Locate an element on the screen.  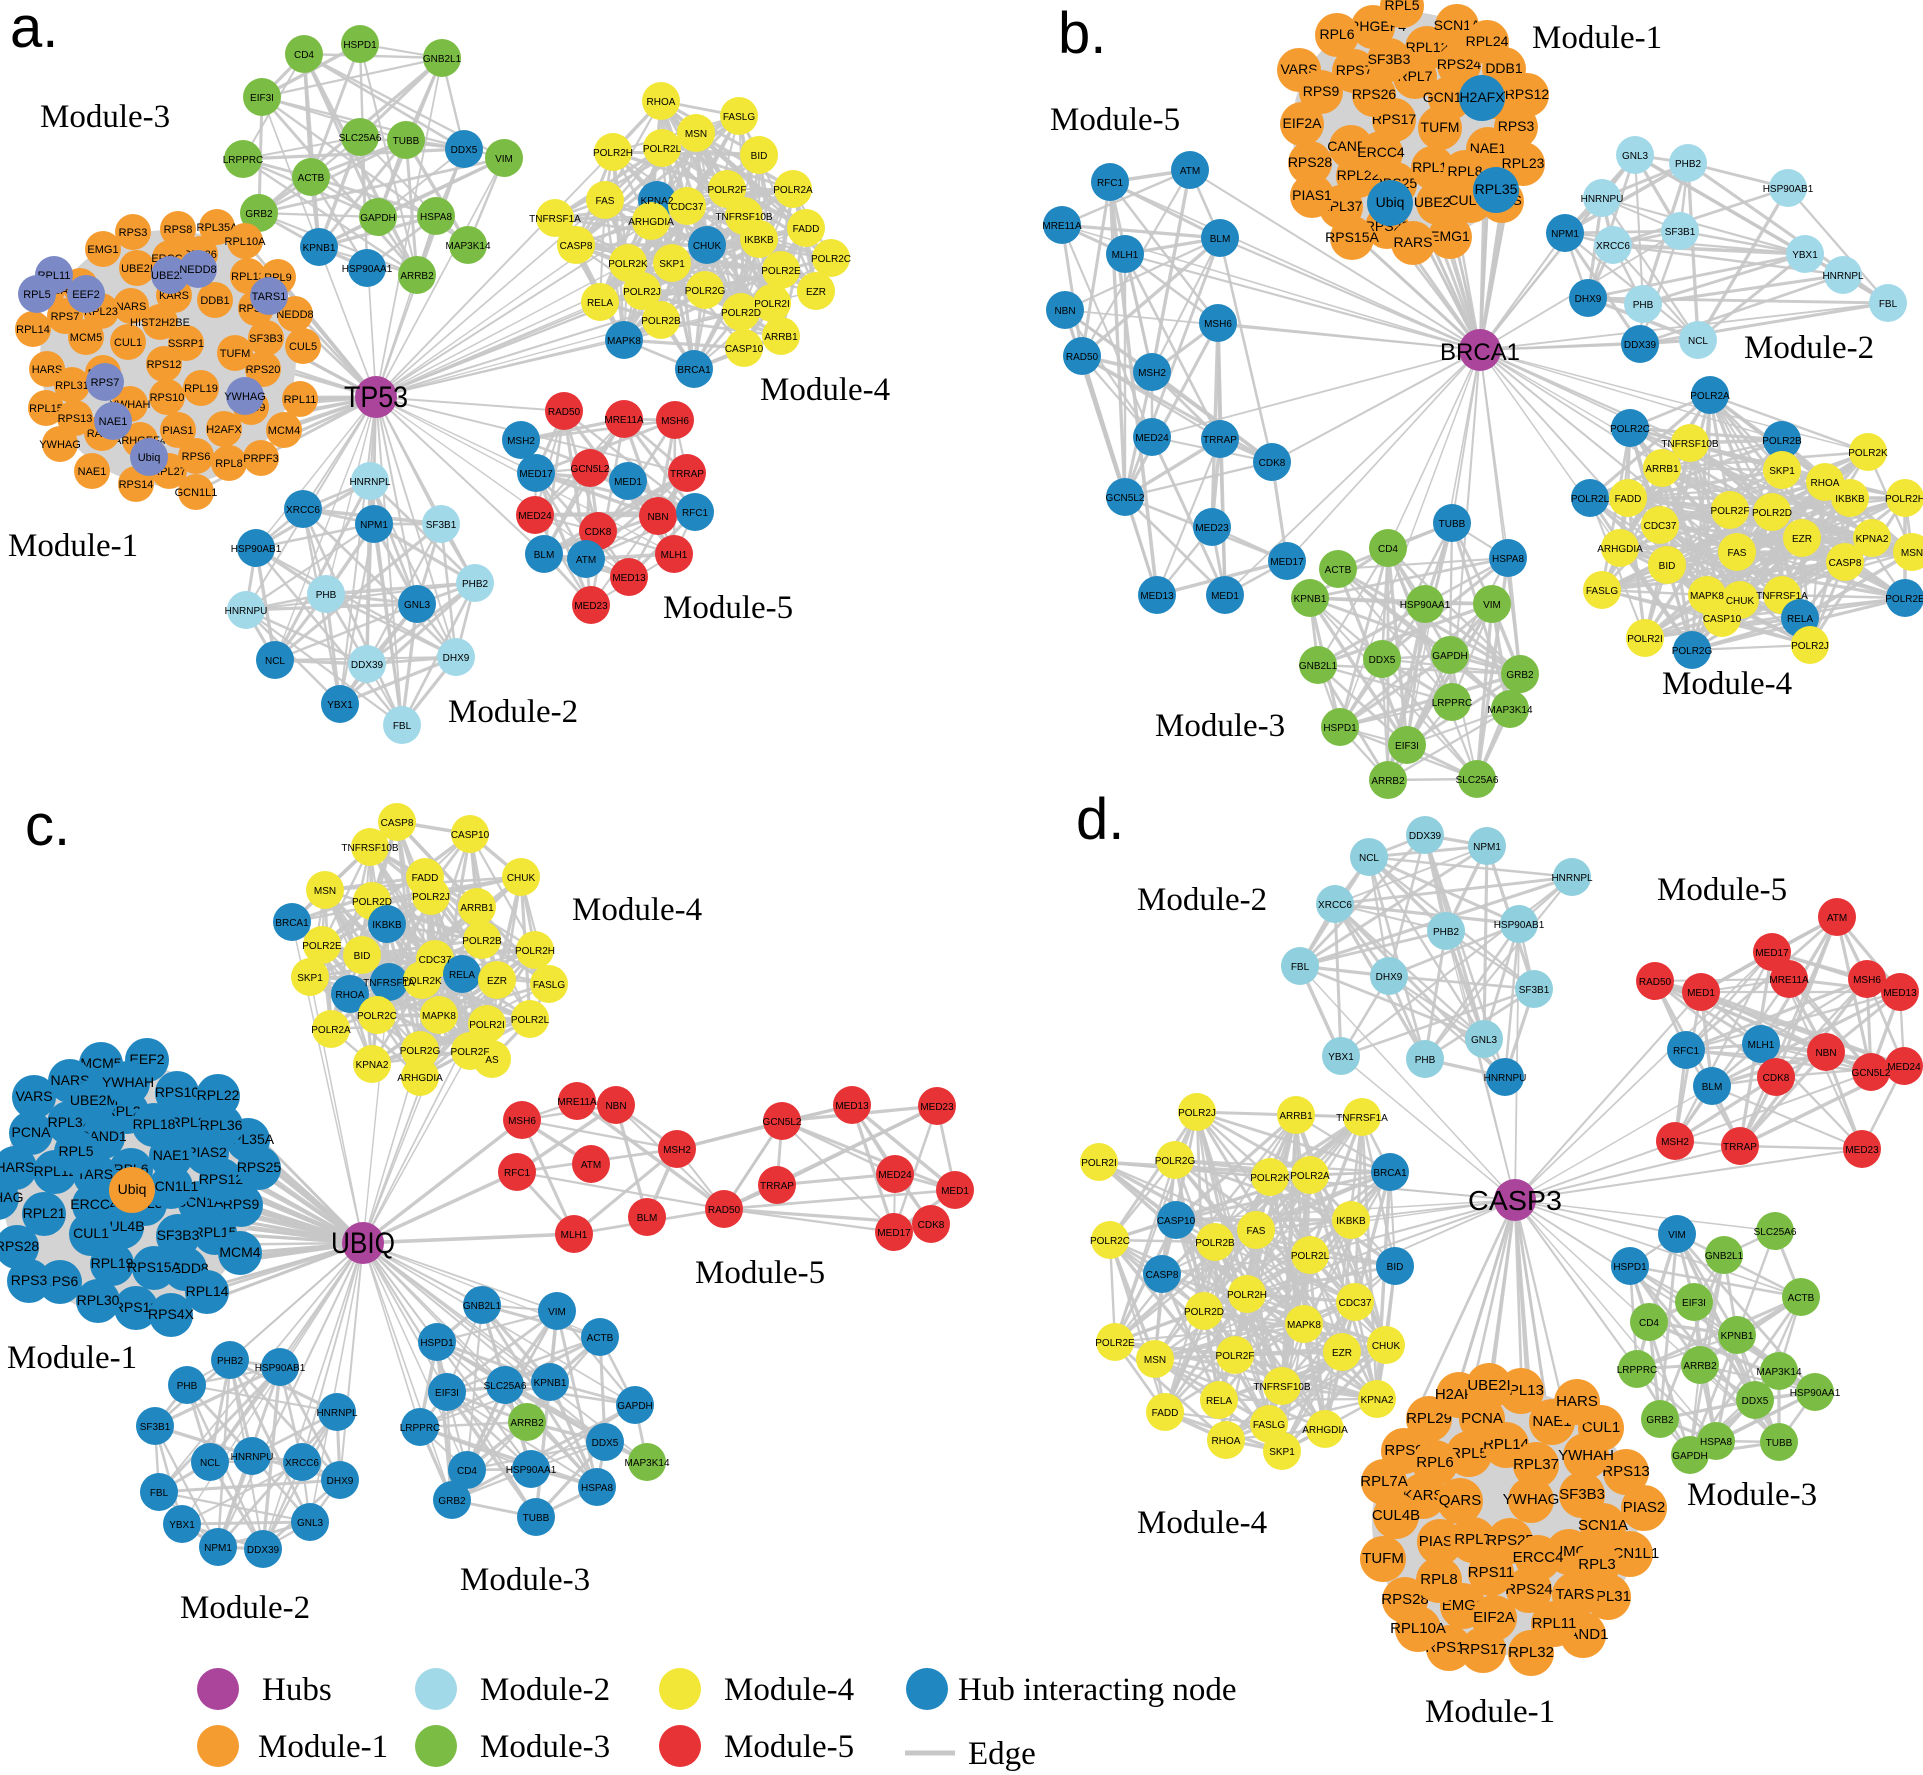
svg-text: IKBKB is located at coordinates (387, 925).